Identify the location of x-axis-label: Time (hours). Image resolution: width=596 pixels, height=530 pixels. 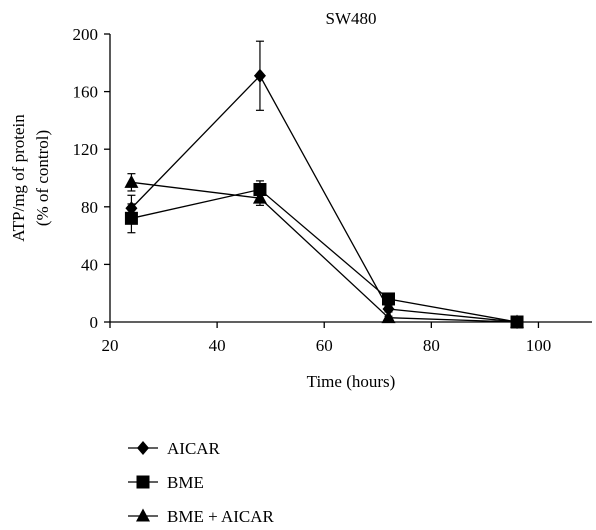
(351, 381).